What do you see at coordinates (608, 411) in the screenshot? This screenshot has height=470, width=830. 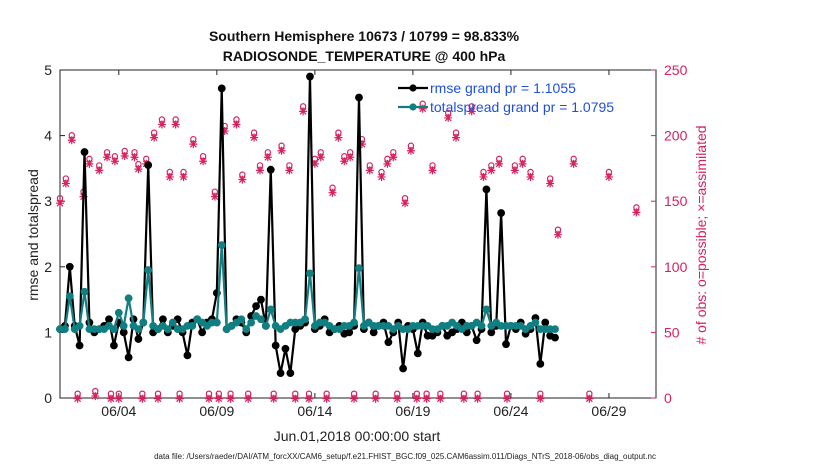 I see `x-tick-label: 06/29` at bounding box center [608, 411].